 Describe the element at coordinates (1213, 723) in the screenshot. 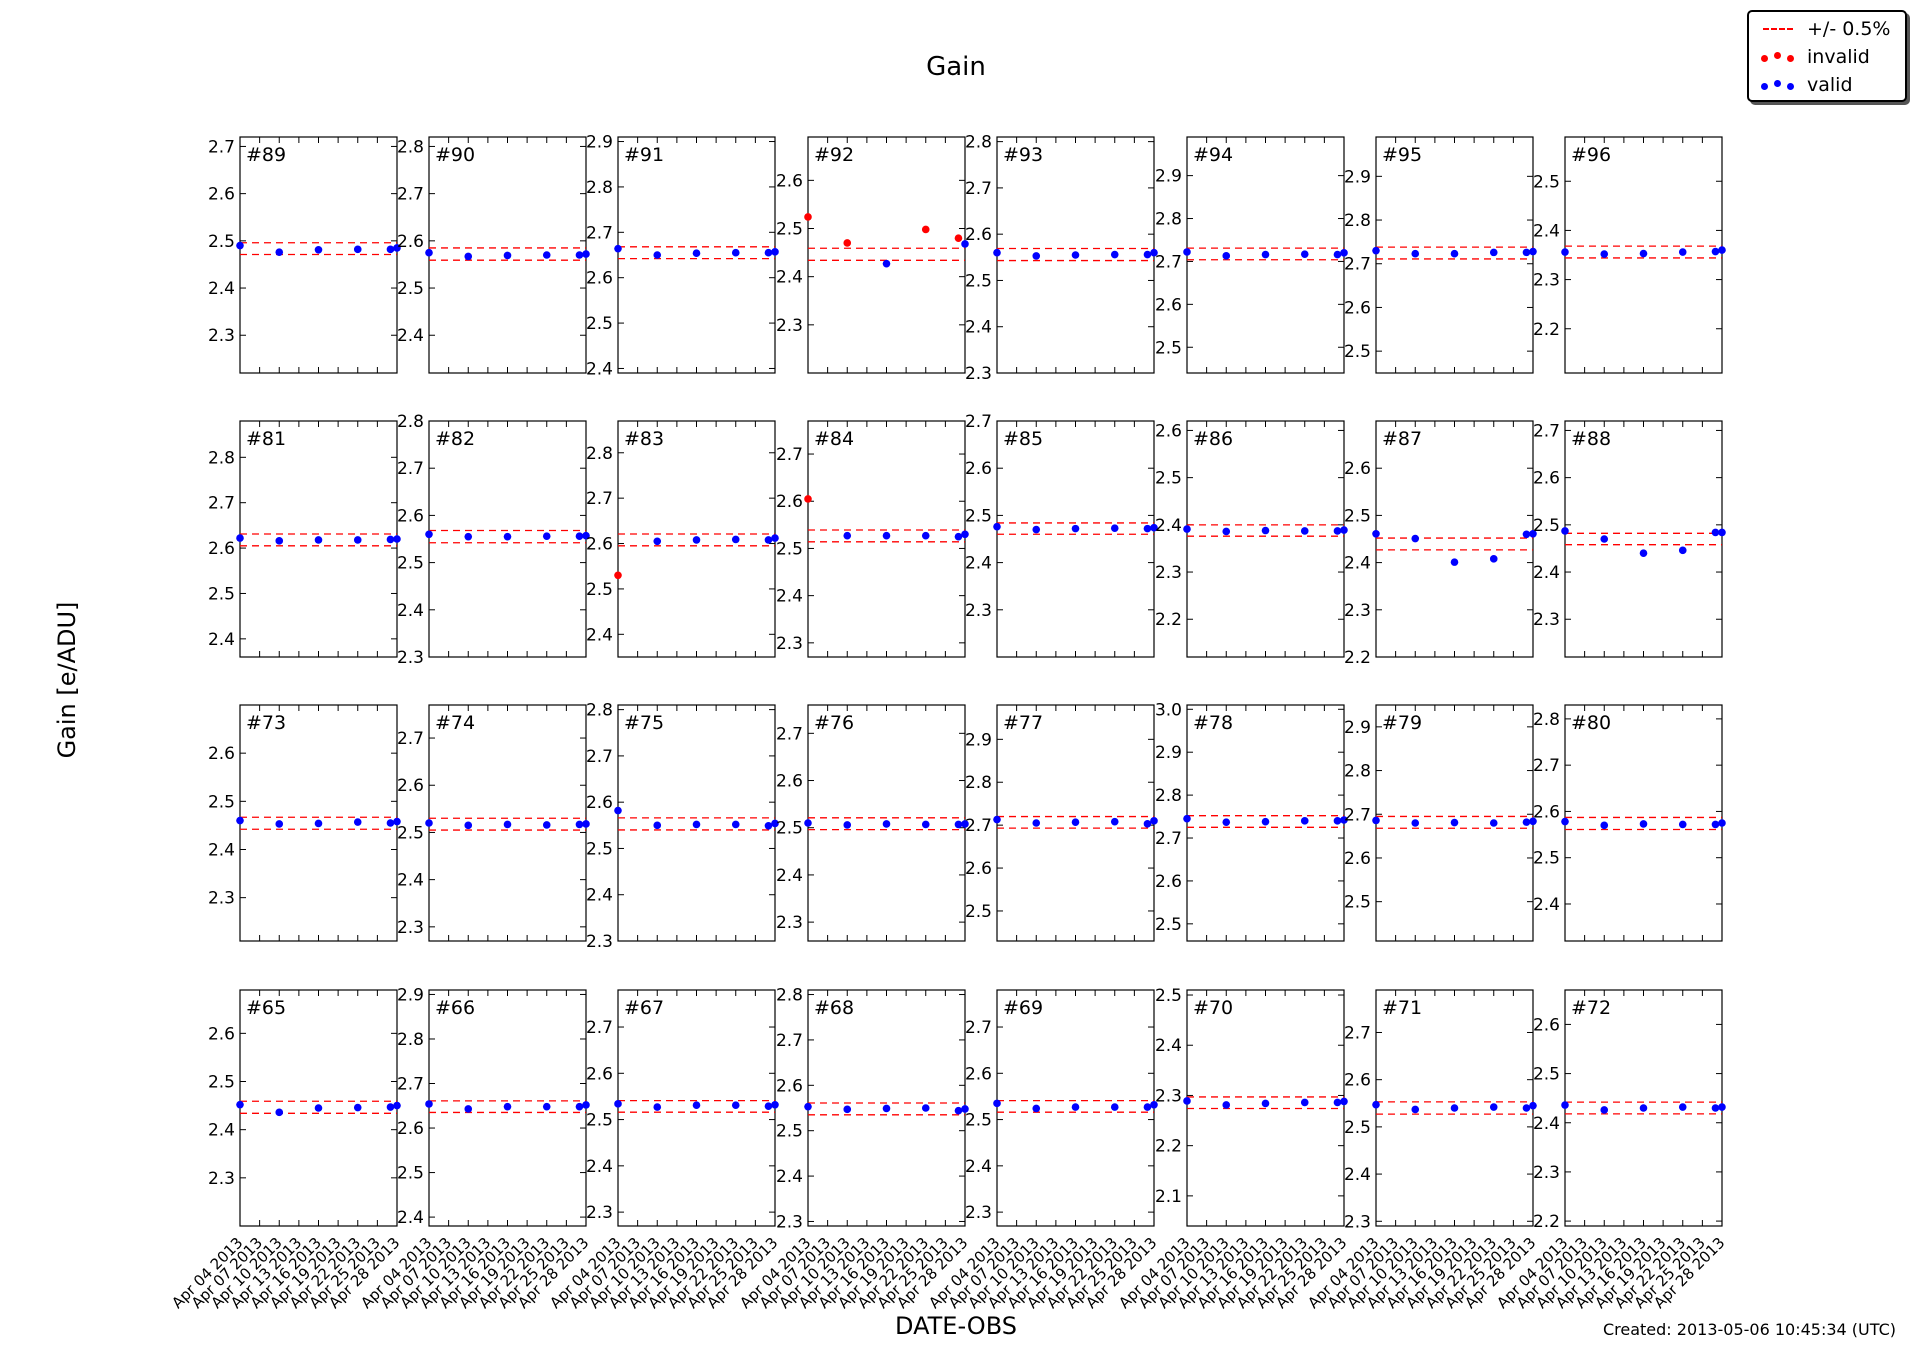

I see `panel-label: #78` at that location.